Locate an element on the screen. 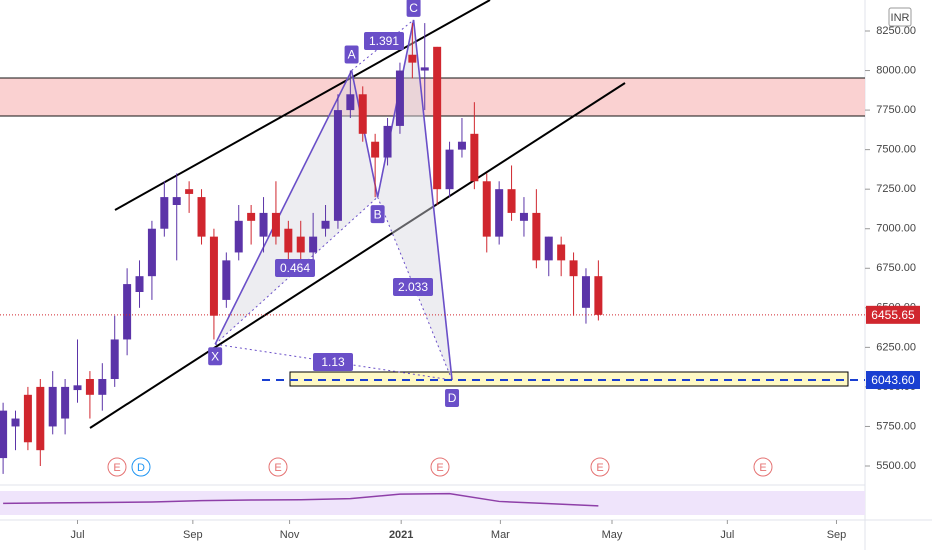 The height and width of the screenshot is (550, 932). x-tick-label: May is located at coordinates (612, 535).